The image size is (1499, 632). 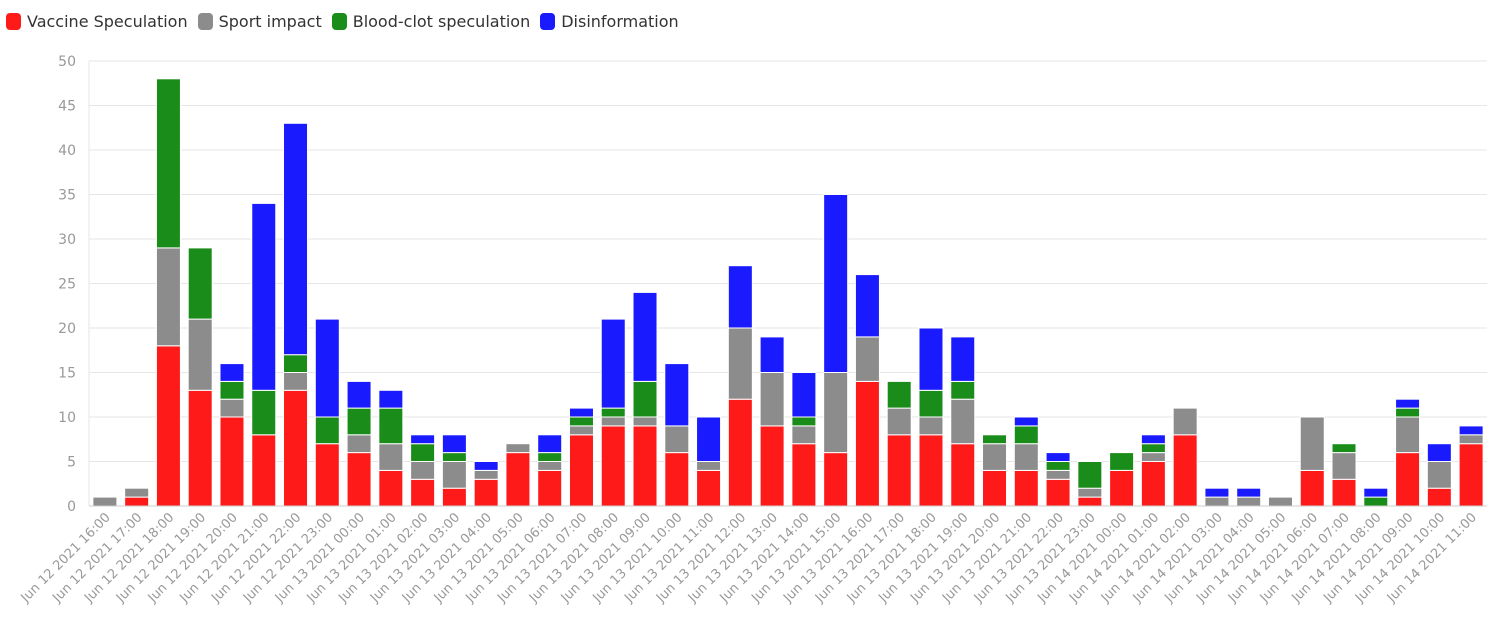 What do you see at coordinates (67, 196) in the screenshot?
I see `y-tick-label: 35` at bounding box center [67, 196].